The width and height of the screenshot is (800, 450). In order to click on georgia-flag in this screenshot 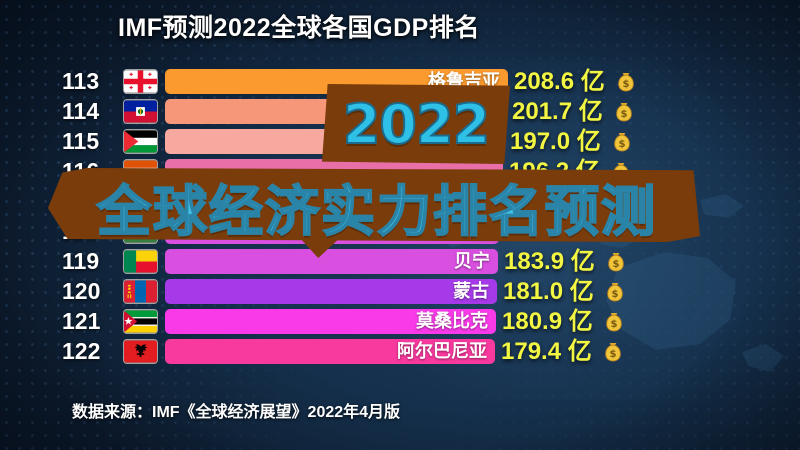, I will do `click(140, 81)`.